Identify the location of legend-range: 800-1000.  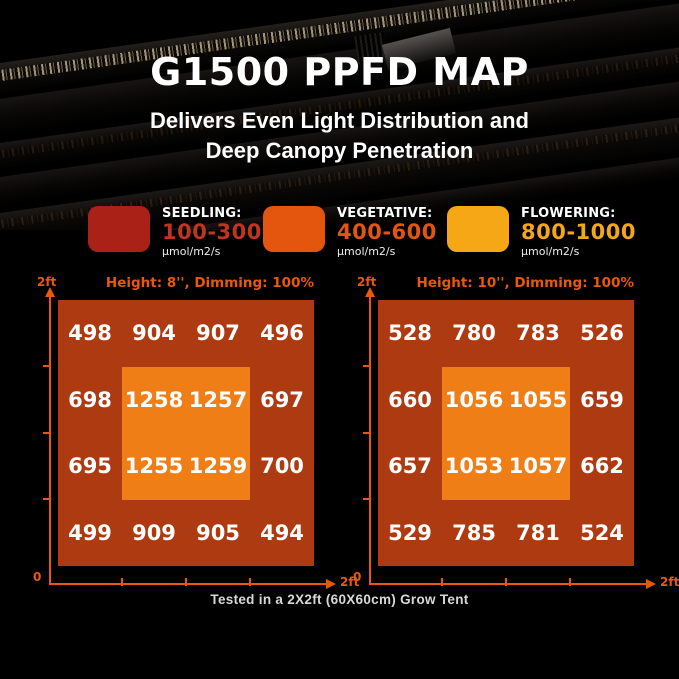
(578, 232).